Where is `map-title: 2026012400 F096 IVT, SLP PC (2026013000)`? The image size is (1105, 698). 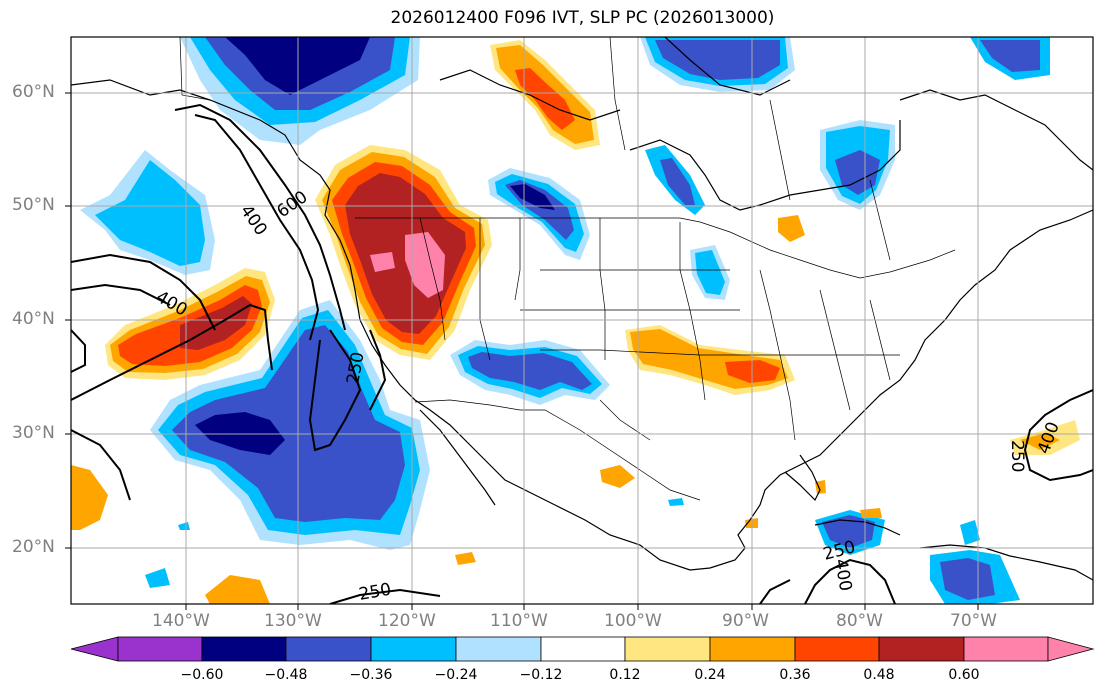
map-title: 2026012400 F096 IVT, SLP PC (2026013000) is located at coordinates (582, 18).